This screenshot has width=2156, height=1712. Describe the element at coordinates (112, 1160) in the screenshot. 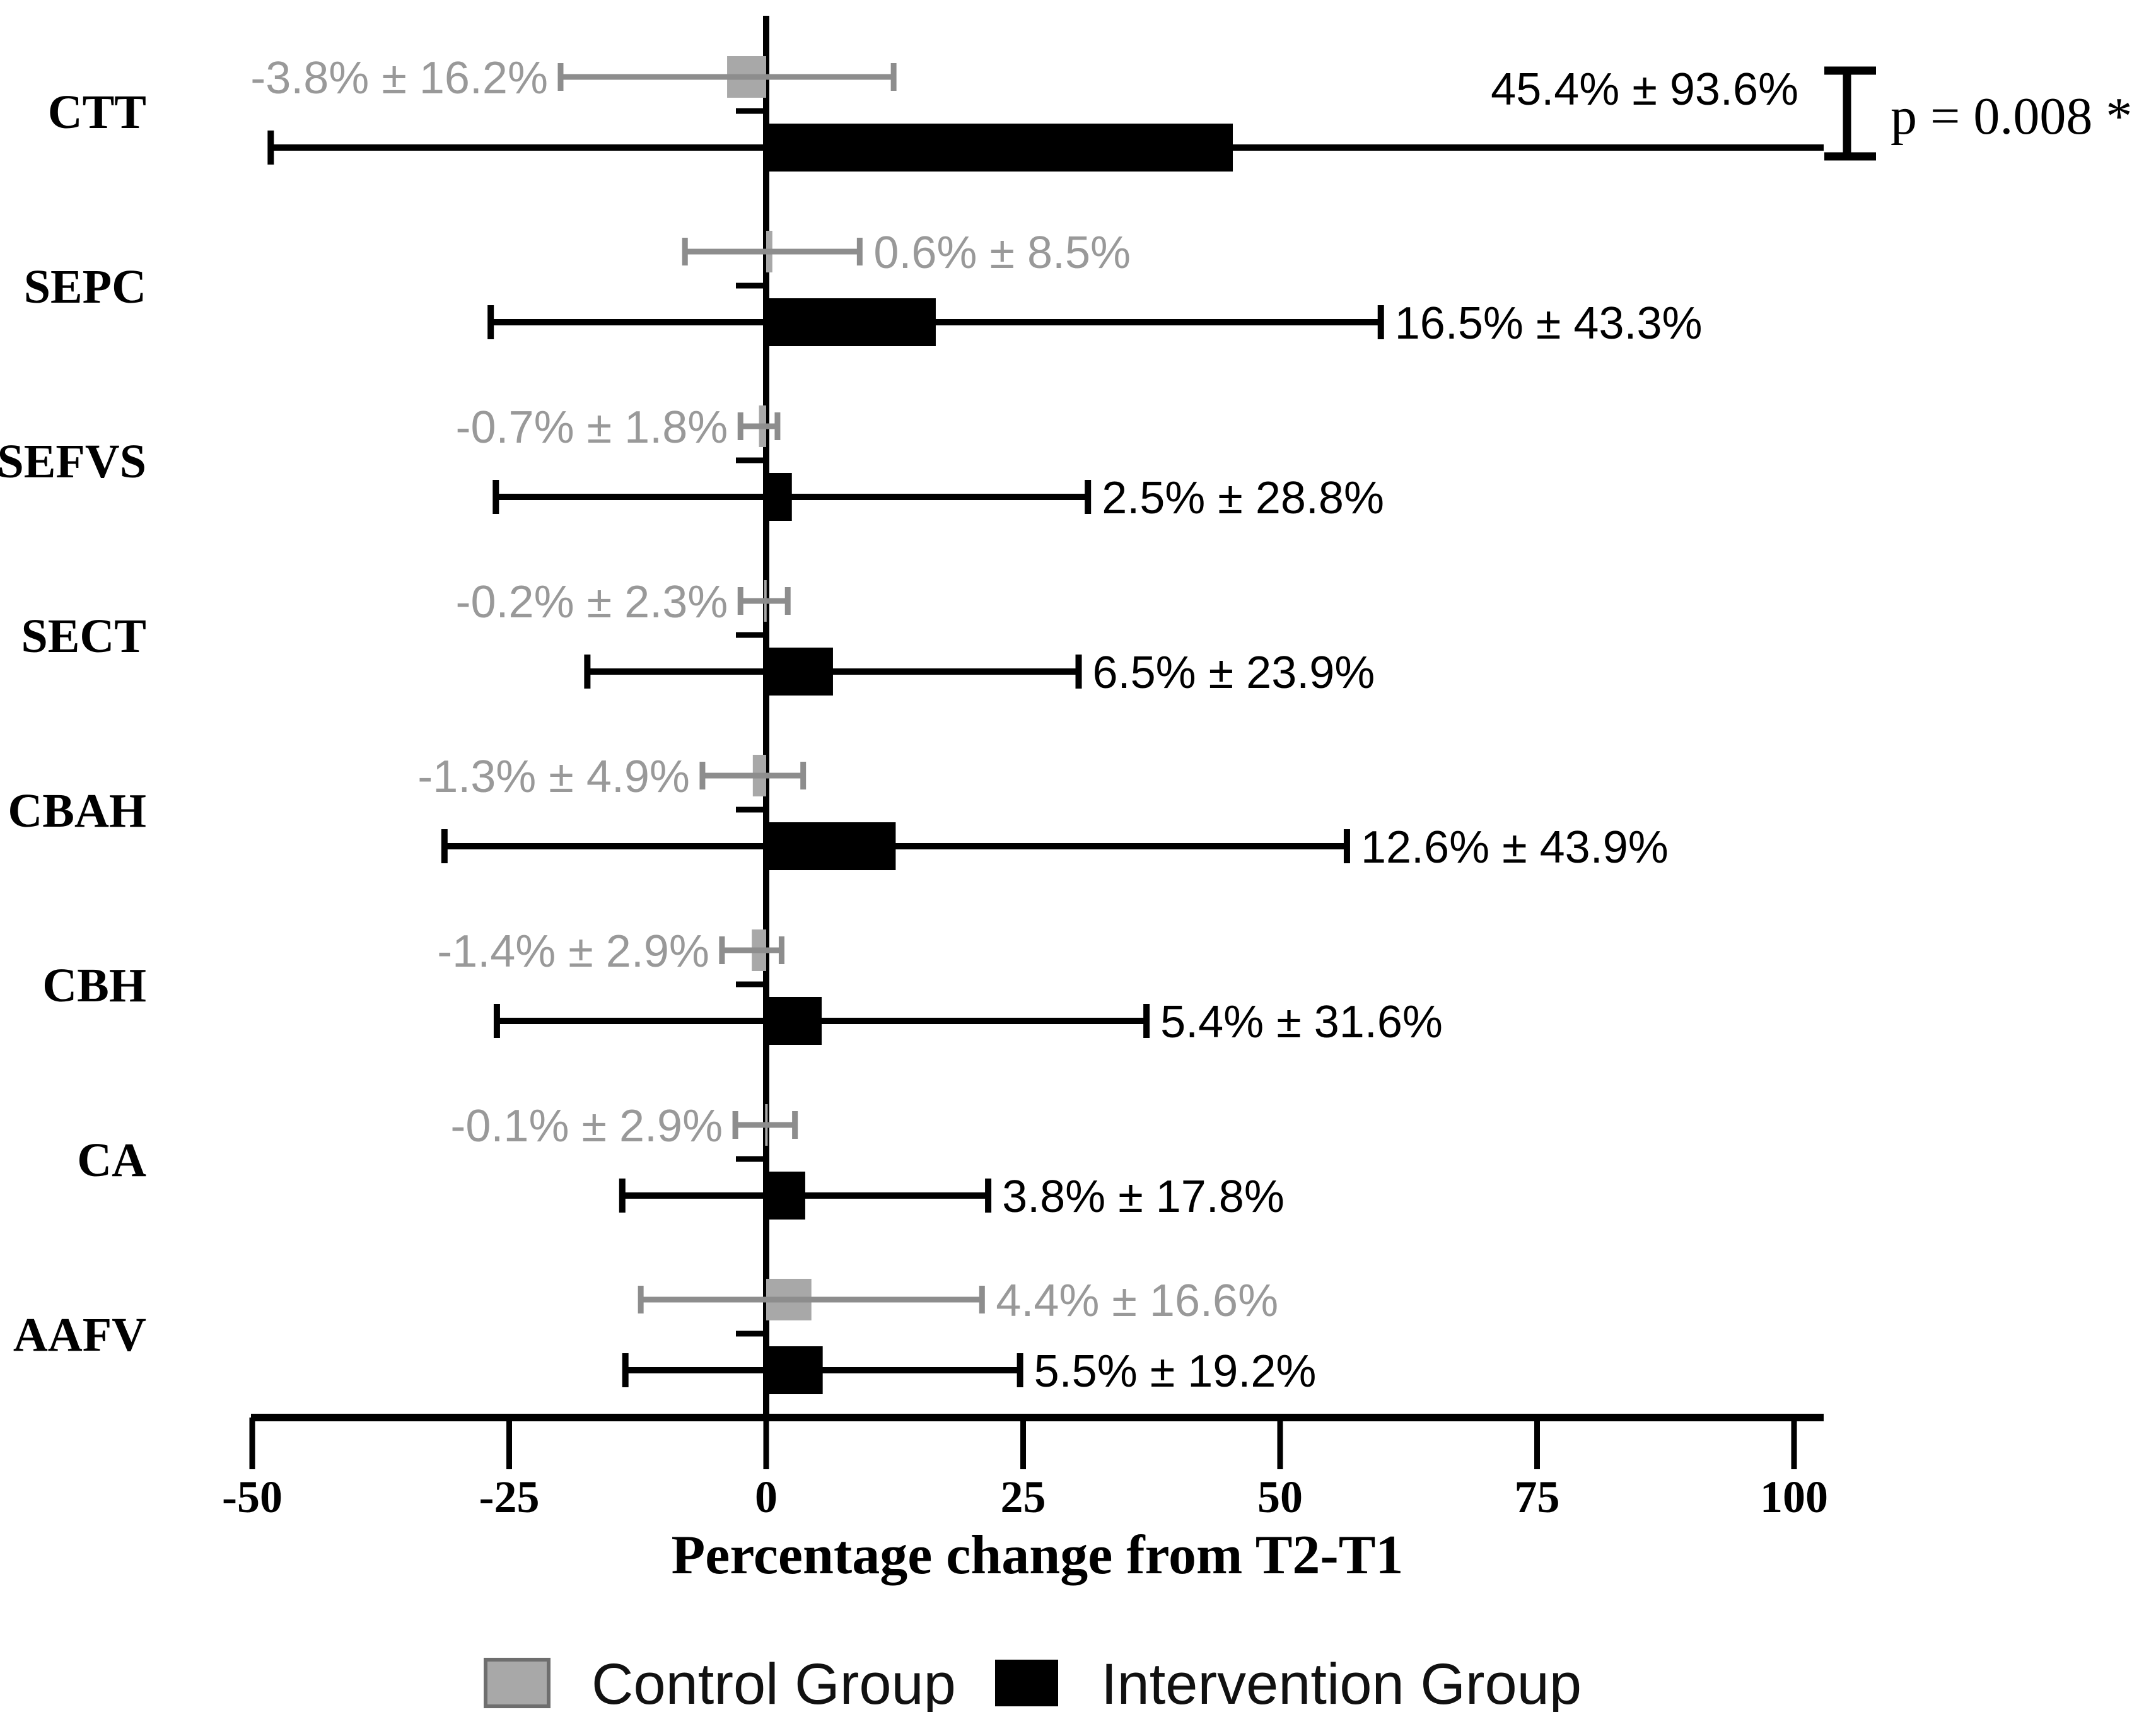

I see `category-label-ca: CA` at that location.